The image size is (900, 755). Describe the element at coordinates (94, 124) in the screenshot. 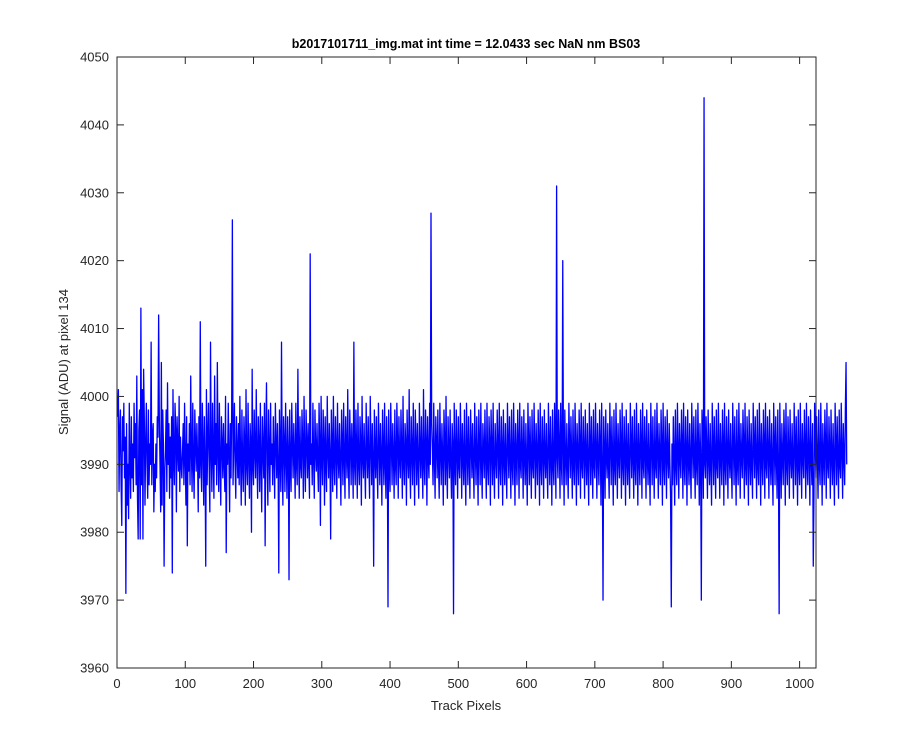

I see `y-tick-label: 4040` at that location.